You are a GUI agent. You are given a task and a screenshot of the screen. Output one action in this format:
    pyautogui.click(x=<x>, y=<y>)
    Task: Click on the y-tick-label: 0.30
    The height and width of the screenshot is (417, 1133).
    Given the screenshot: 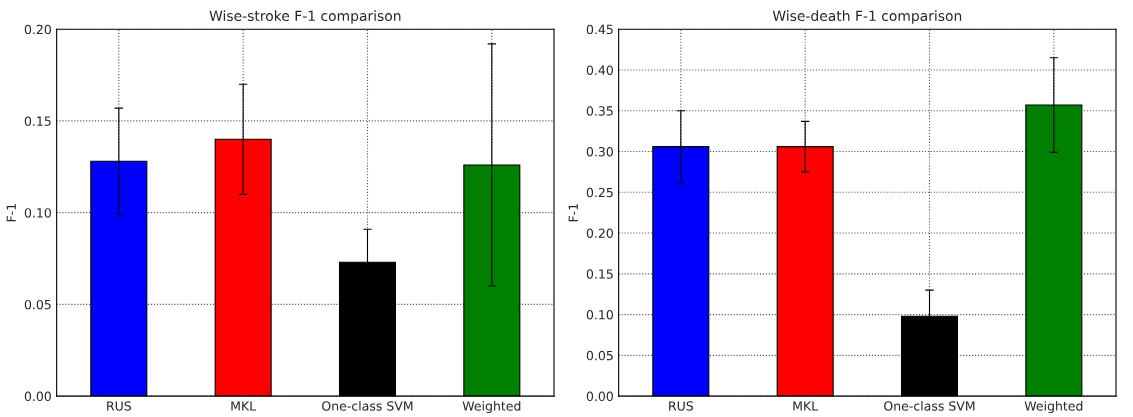 What is the action you would take?
    pyautogui.click(x=599, y=151)
    